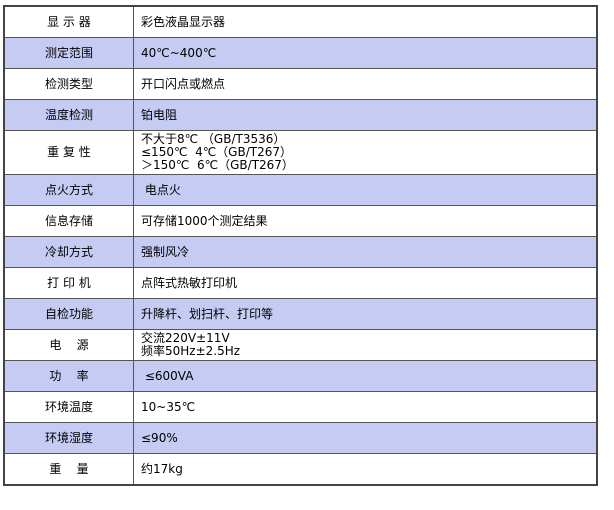  What do you see at coordinates (161, 189) in the screenshot?
I see `spec-value-line: 电点火` at bounding box center [161, 189].